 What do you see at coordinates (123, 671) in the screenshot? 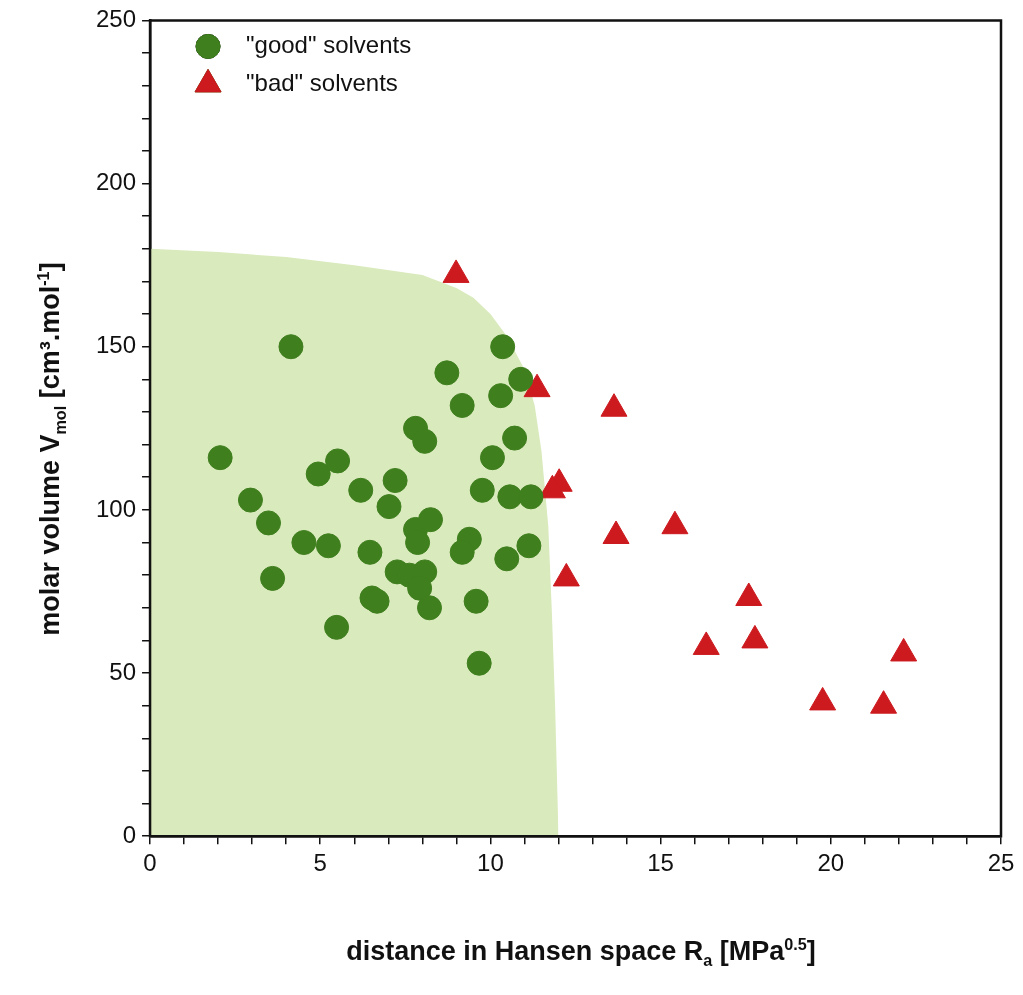
I see `y-tick-label: 50` at bounding box center [123, 671].